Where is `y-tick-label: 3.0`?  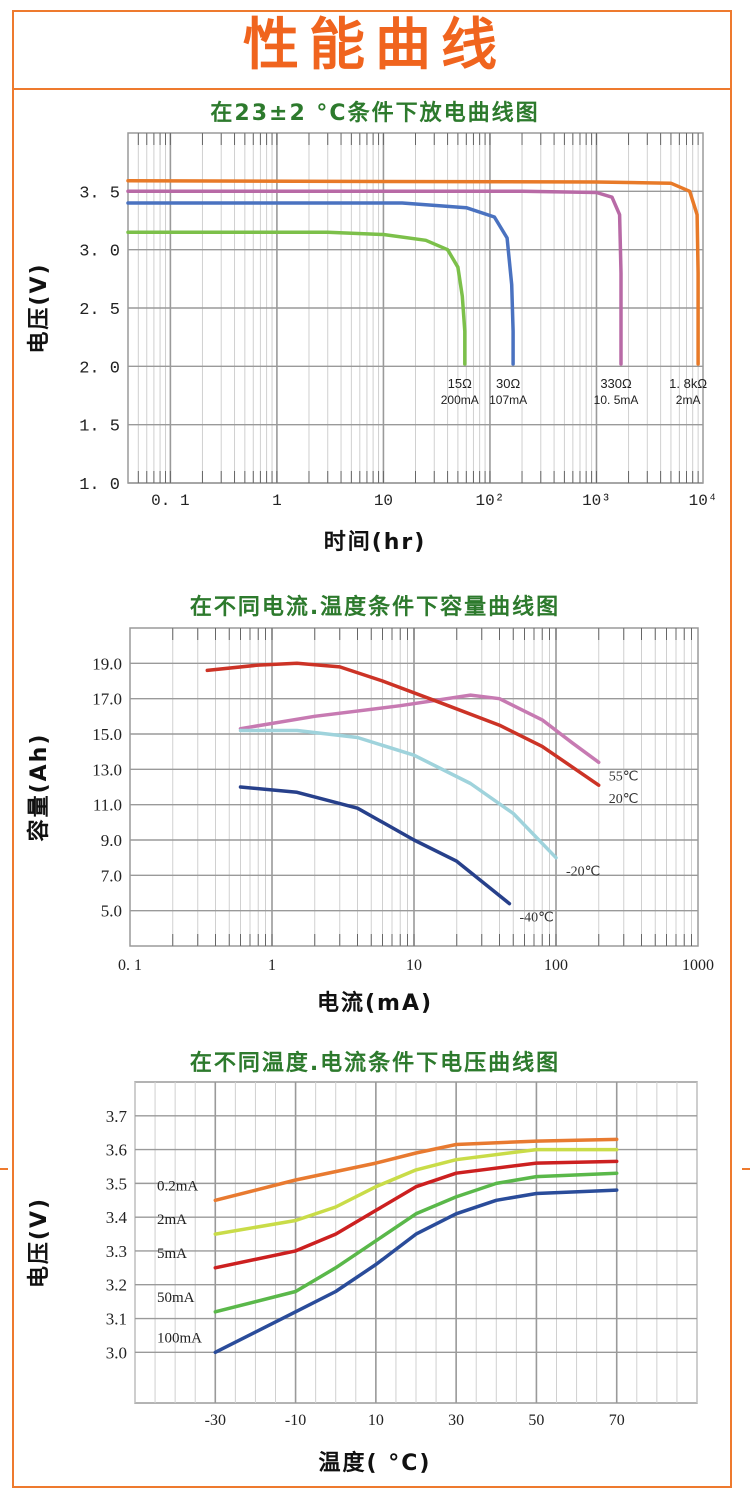
y-tick-label: 3.0 is located at coordinates (116, 1352).